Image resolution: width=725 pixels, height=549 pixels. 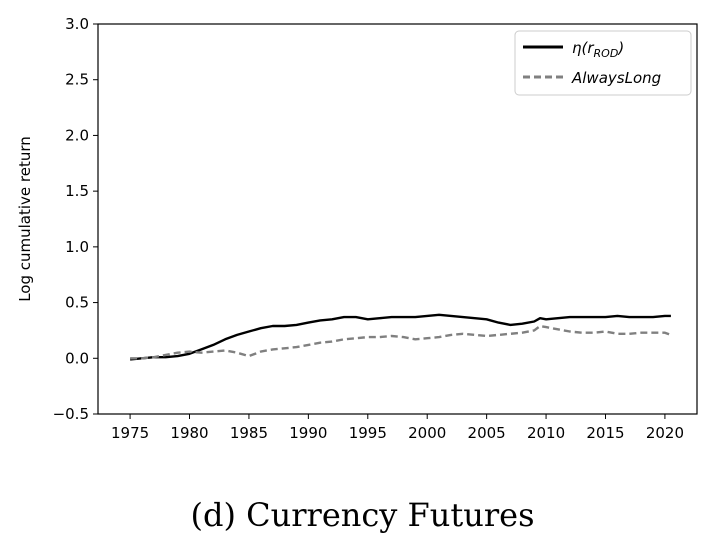 I want to click on y-tick-label: 0.0, so click(x=77, y=358).